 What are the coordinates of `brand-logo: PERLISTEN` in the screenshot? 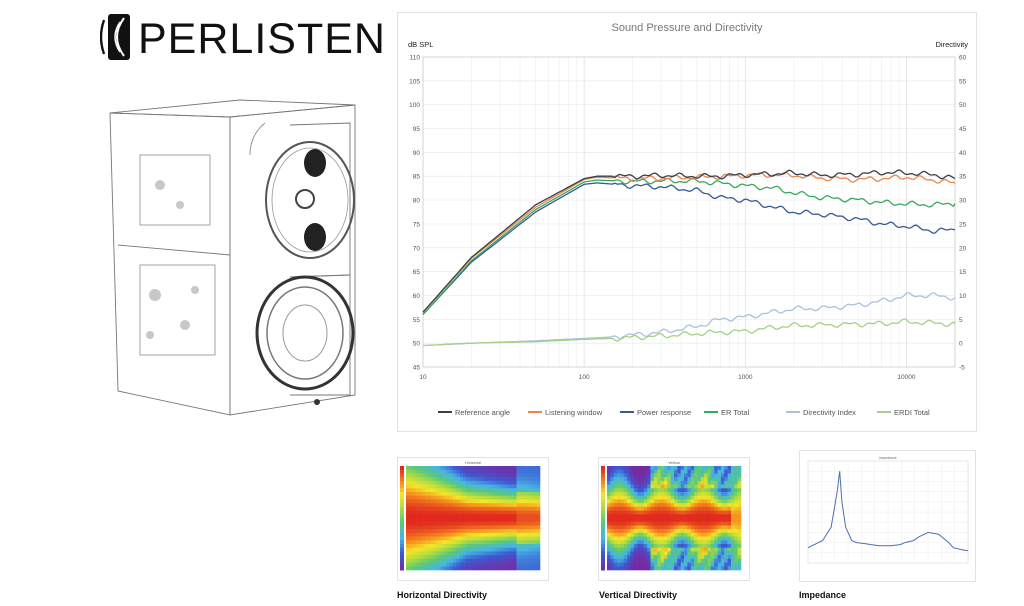 It's located at (238, 39).